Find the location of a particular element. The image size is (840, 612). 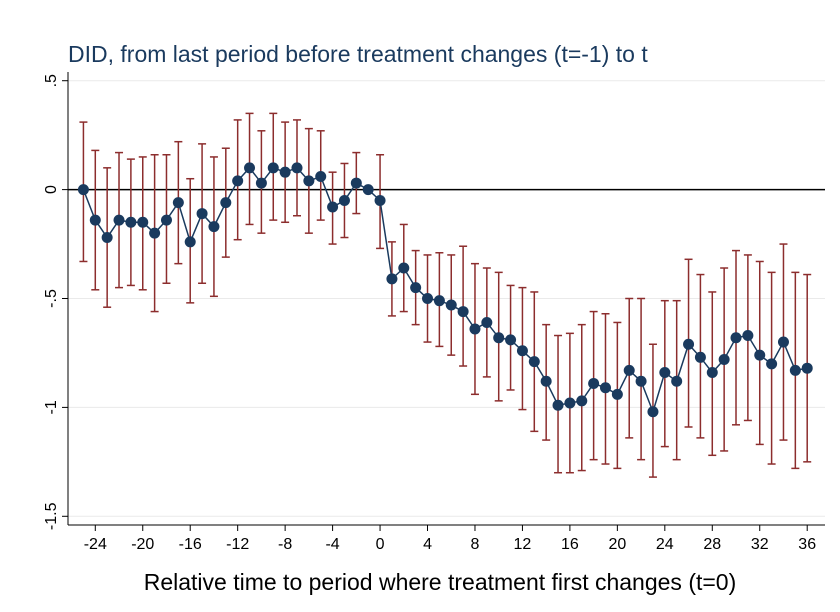

x-tick-label: -4 is located at coordinates (332, 544).